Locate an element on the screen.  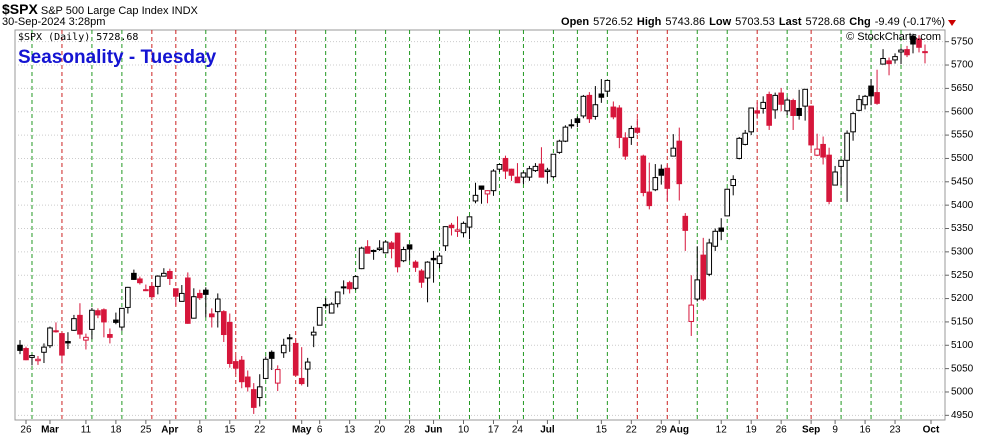
stat-label: Open is located at coordinates (575, 22).